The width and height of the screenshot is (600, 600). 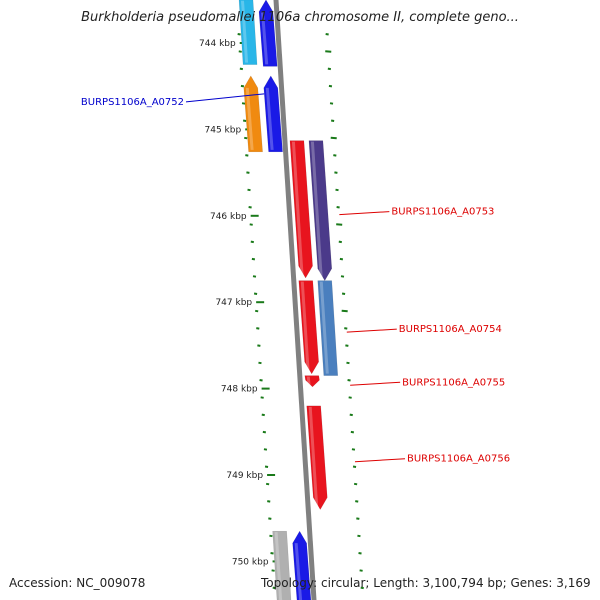 What do you see at coordinates (223, 130) in the screenshot?
I see `scale-label: 745 kbp` at bounding box center [223, 130].